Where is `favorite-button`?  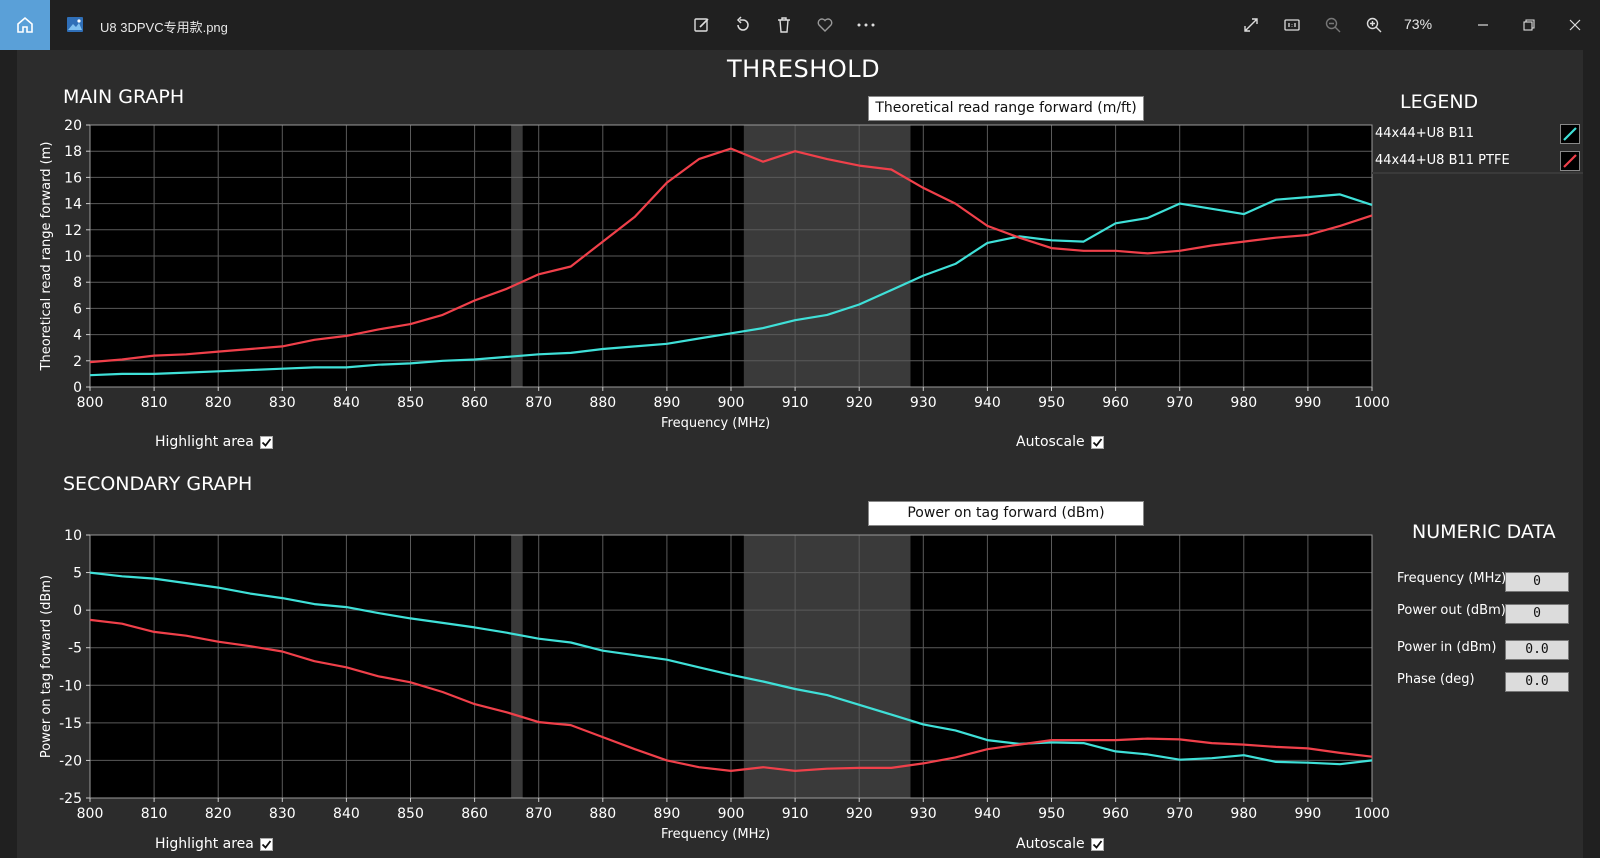 favorite-button is located at coordinates (825, 25).